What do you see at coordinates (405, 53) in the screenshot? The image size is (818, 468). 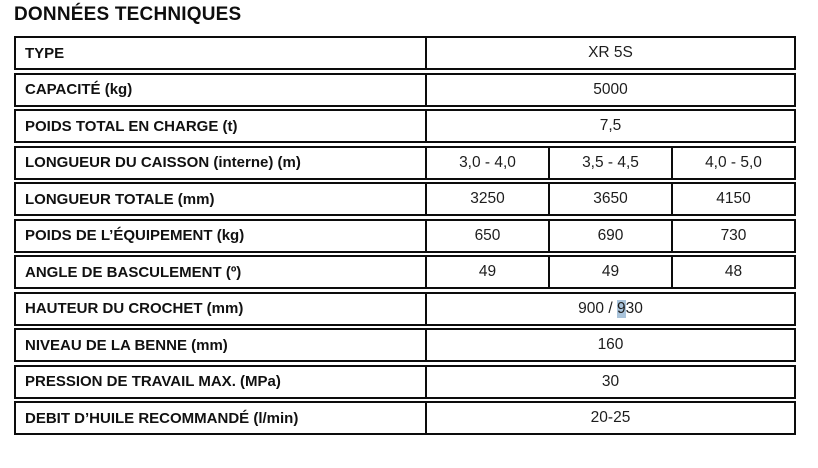 I see `table-row-type: TYPE XR 5S` at bounding box center [405, 53].